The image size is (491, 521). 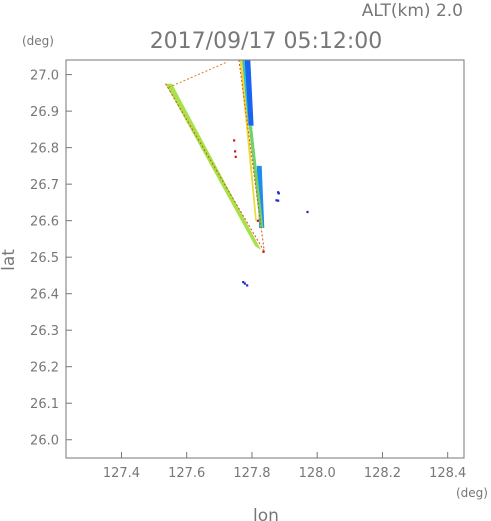 What do you see at coordinates (9, 260) in the screenshot?
I see `y-axis-label: lat` at bounding box center [9, 260].